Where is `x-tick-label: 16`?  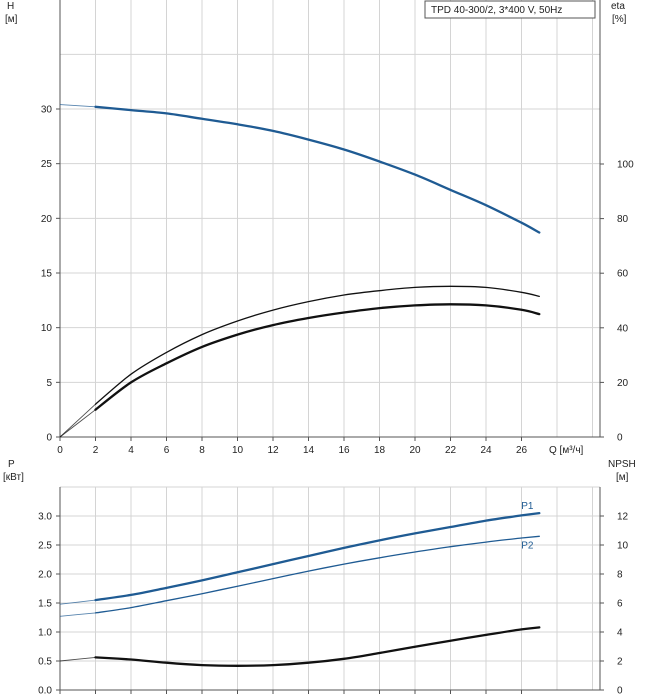
x-tick-label: 16 is located at coordinates (344, 450).